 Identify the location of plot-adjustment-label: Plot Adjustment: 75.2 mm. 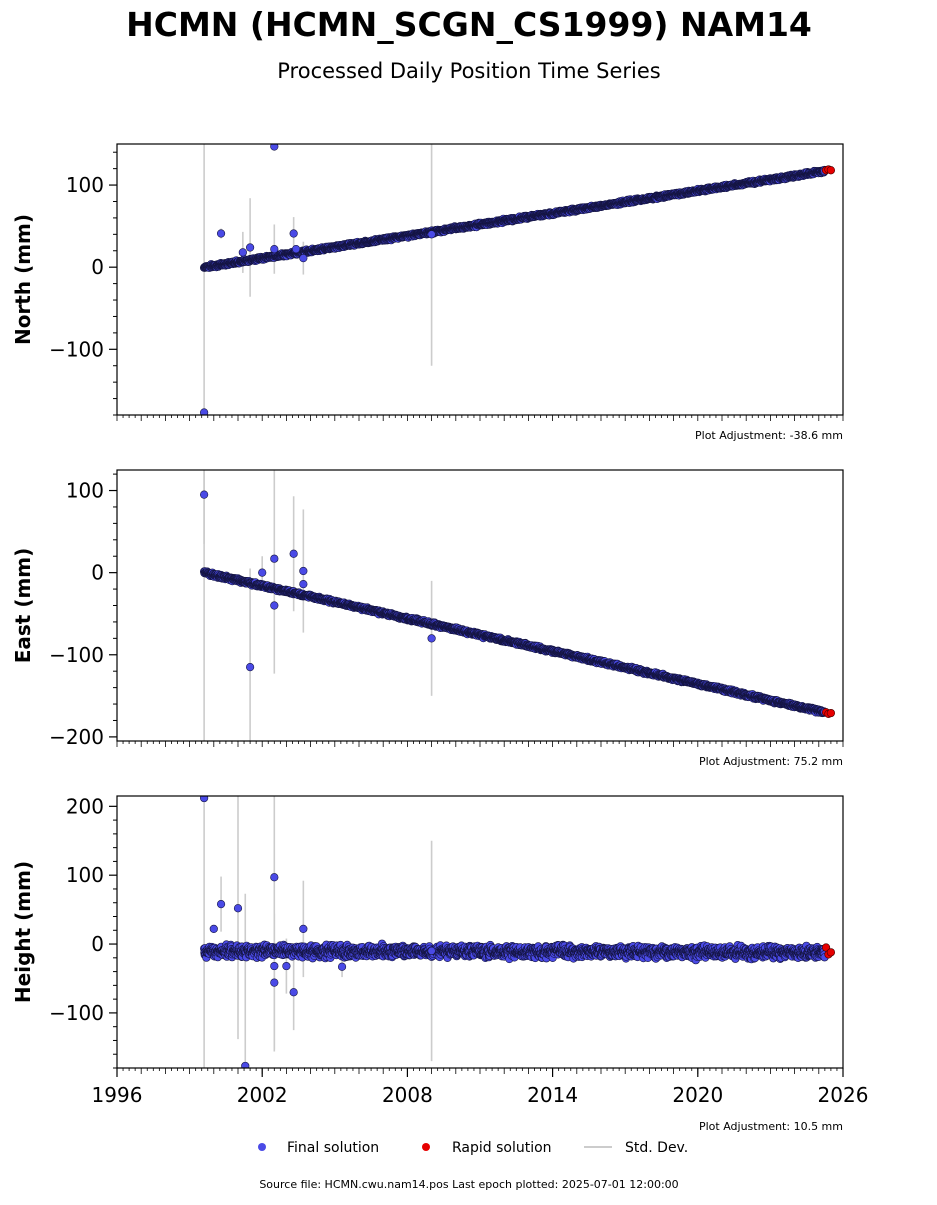
(771, 761).